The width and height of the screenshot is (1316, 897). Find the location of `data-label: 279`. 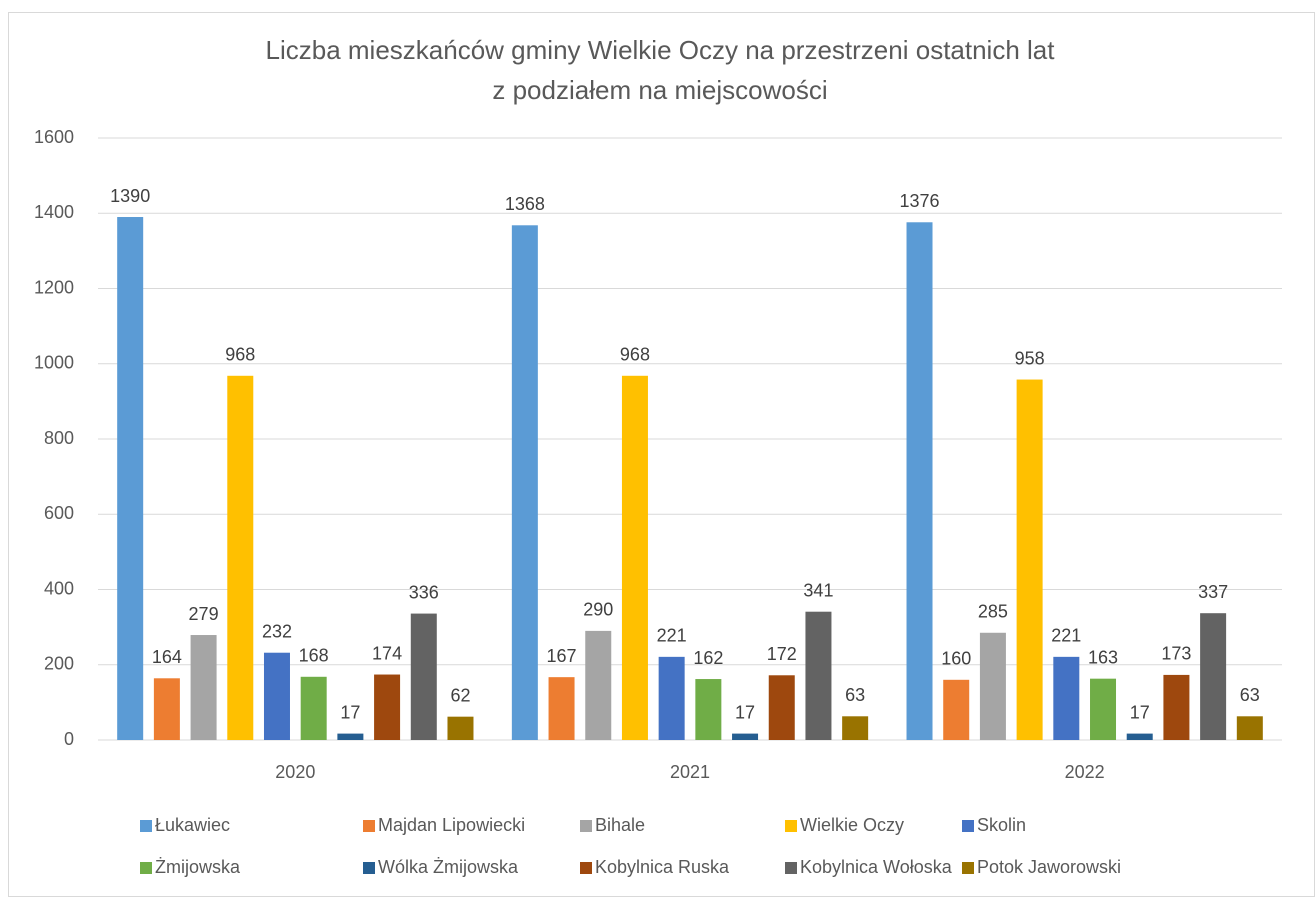

data-label: 279 is located at coordinates (204, 614).